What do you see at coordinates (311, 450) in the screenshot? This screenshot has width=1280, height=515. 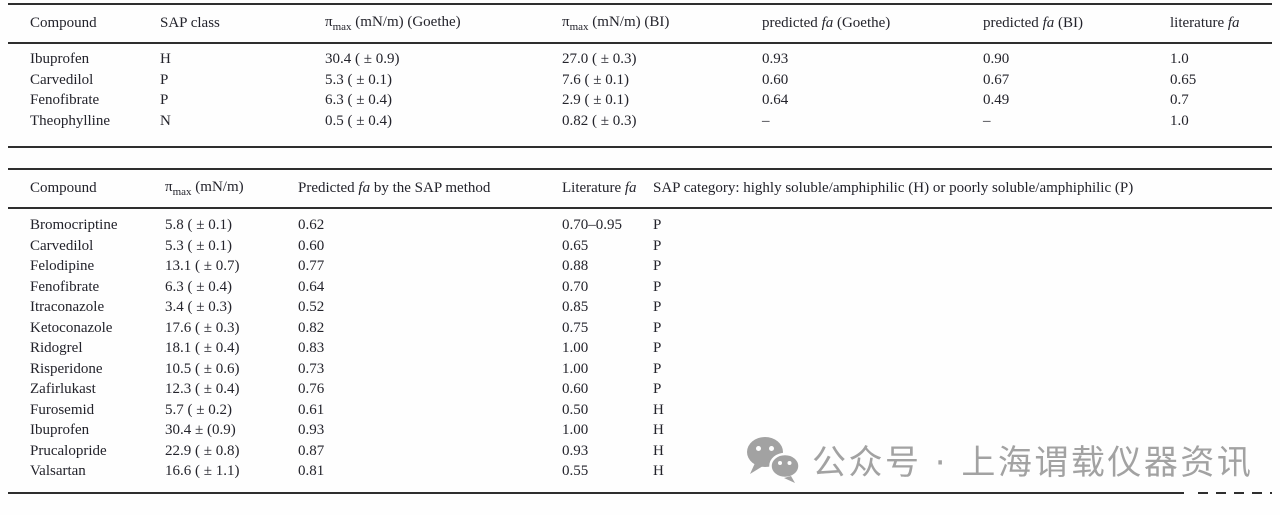 I see `table-cell: 0.87` at bounding box center [311, 450].